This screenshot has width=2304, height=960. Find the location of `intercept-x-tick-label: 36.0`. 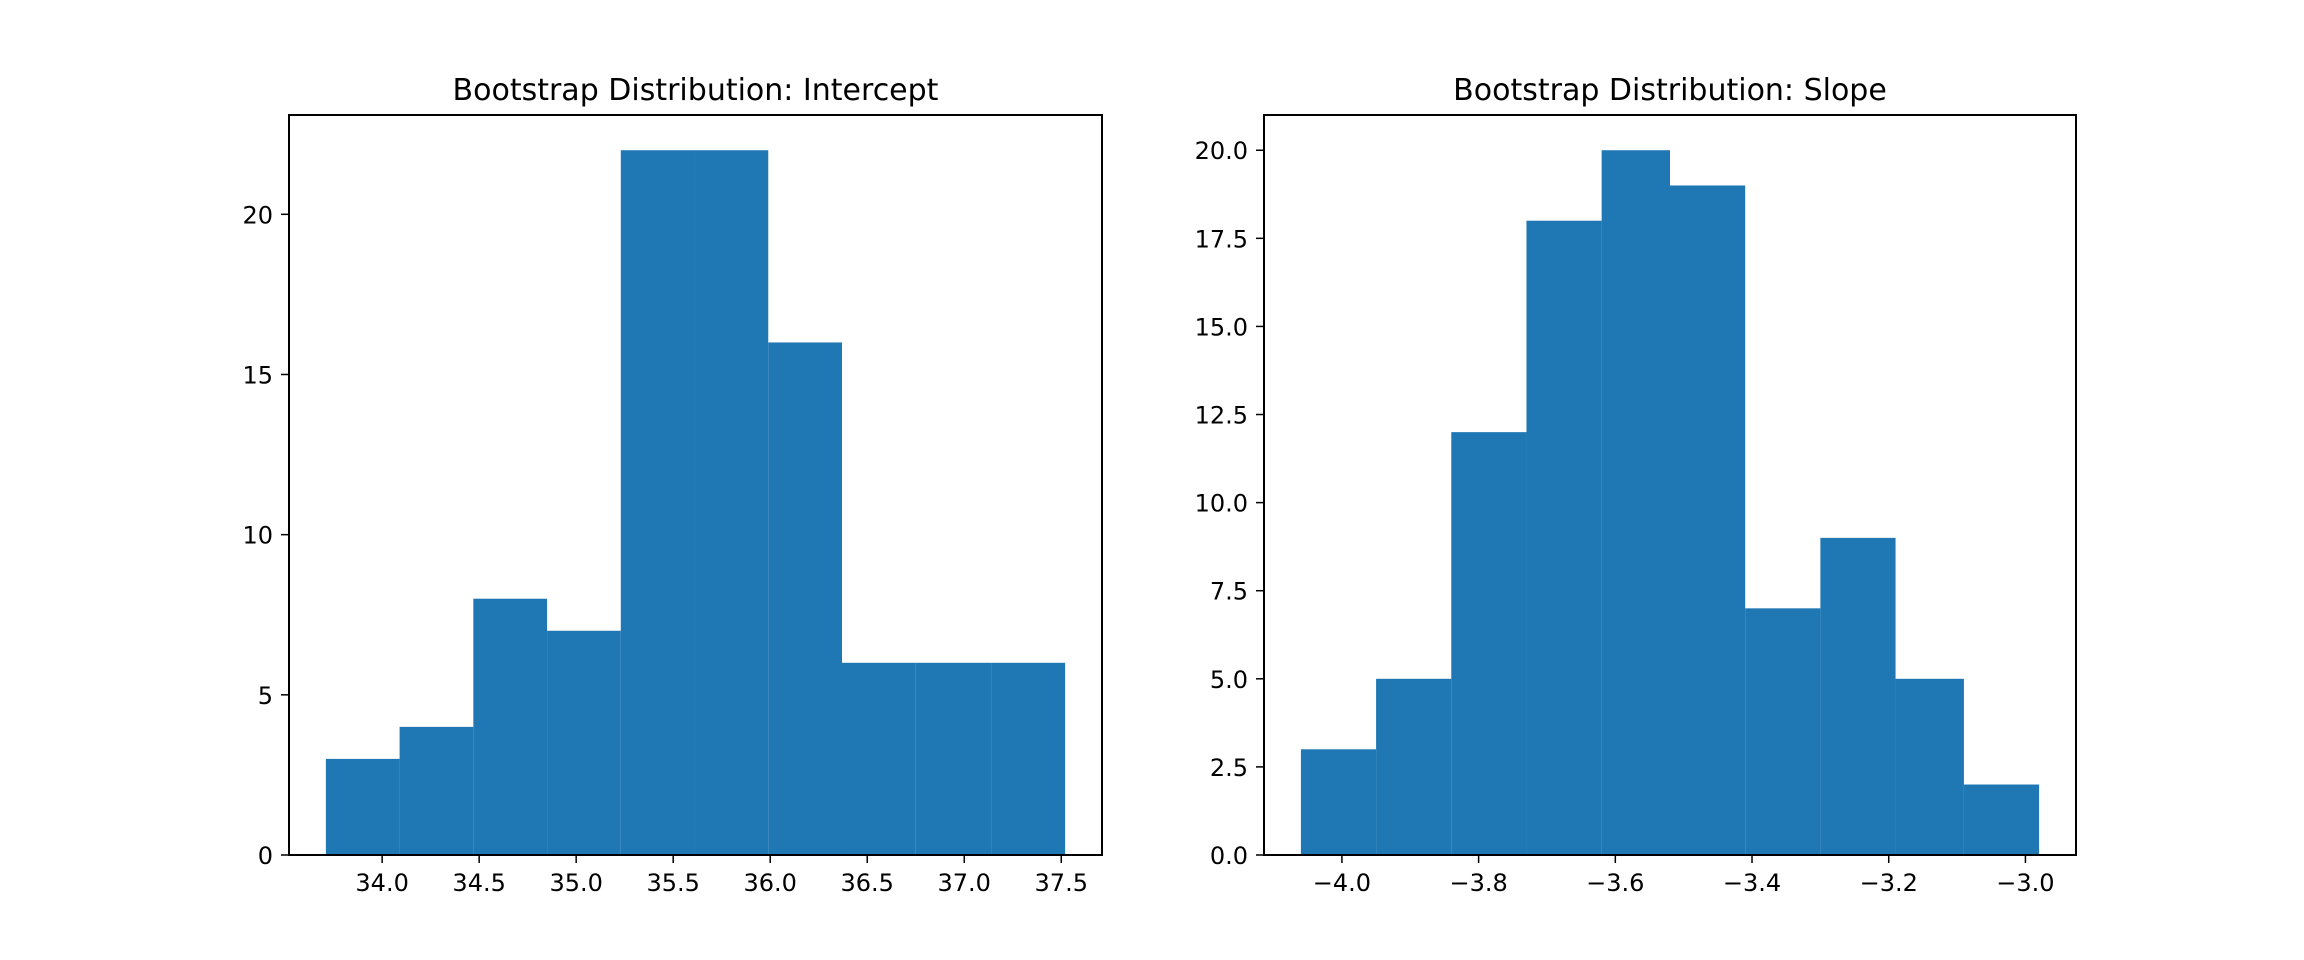

intercept-x-tick-label: 36.0 is located at coordinates (769, 883).